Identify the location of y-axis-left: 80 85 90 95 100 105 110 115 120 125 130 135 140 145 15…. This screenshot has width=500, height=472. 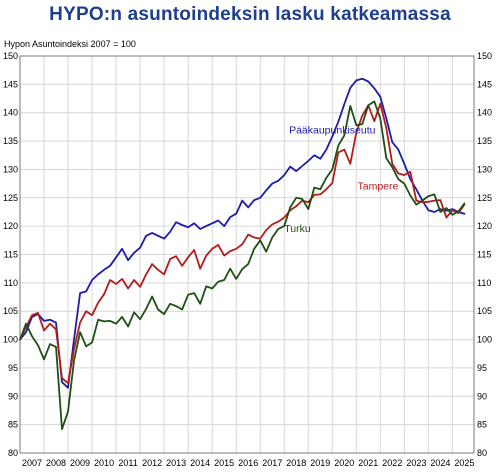
(10, 254).